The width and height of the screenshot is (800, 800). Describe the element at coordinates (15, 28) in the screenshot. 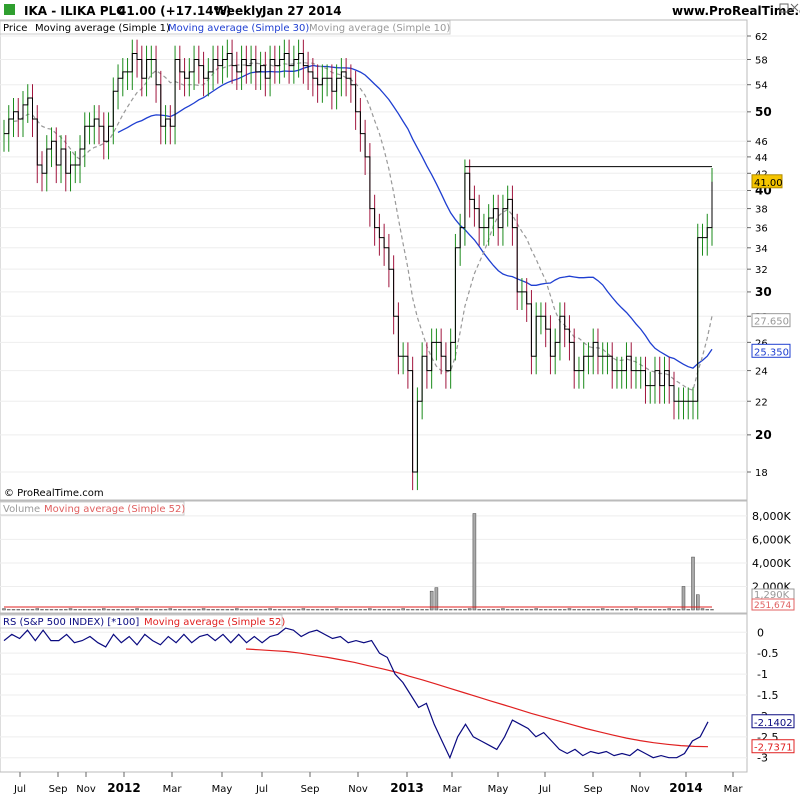

I see `legend-price: Price` at that location.